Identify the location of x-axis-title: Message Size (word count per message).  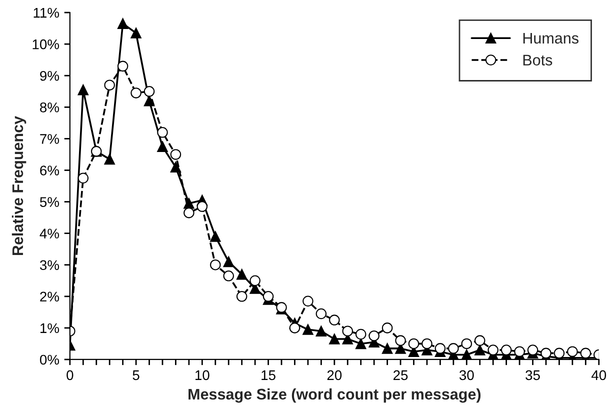
(334, 395).